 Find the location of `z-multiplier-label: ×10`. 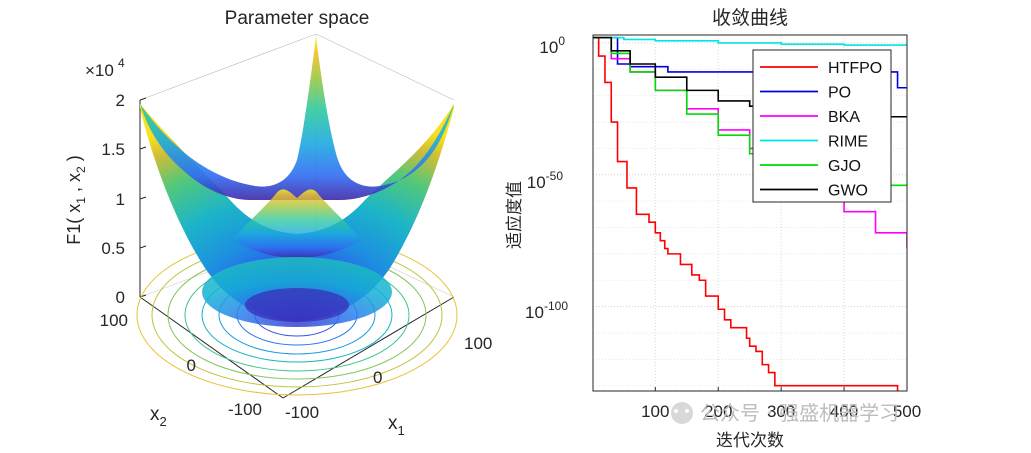

z-multiplier-label: ×10 is located at coordinates (99, 70).